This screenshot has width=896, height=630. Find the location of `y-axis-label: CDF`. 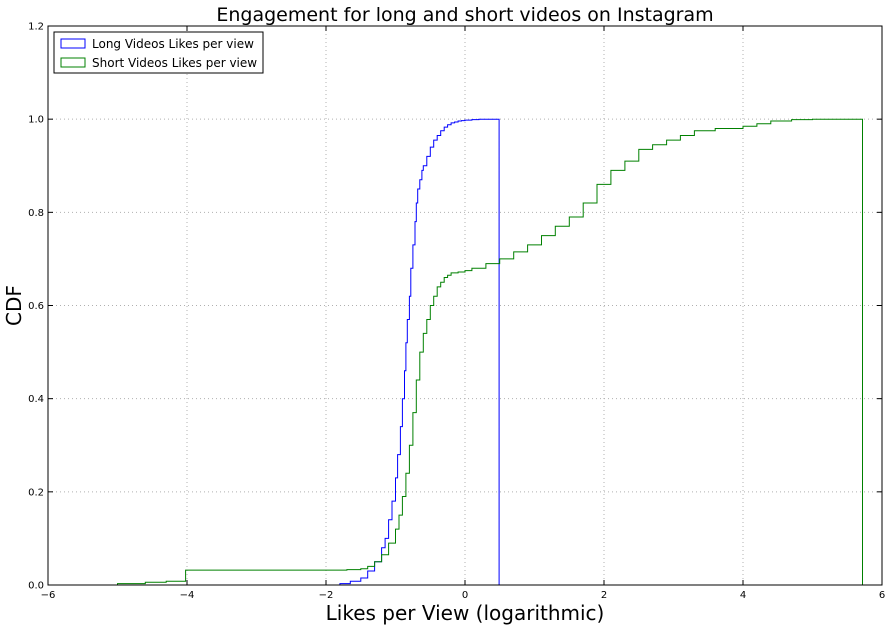

y-axis-label: CDF is located at coordinates (14, 305).